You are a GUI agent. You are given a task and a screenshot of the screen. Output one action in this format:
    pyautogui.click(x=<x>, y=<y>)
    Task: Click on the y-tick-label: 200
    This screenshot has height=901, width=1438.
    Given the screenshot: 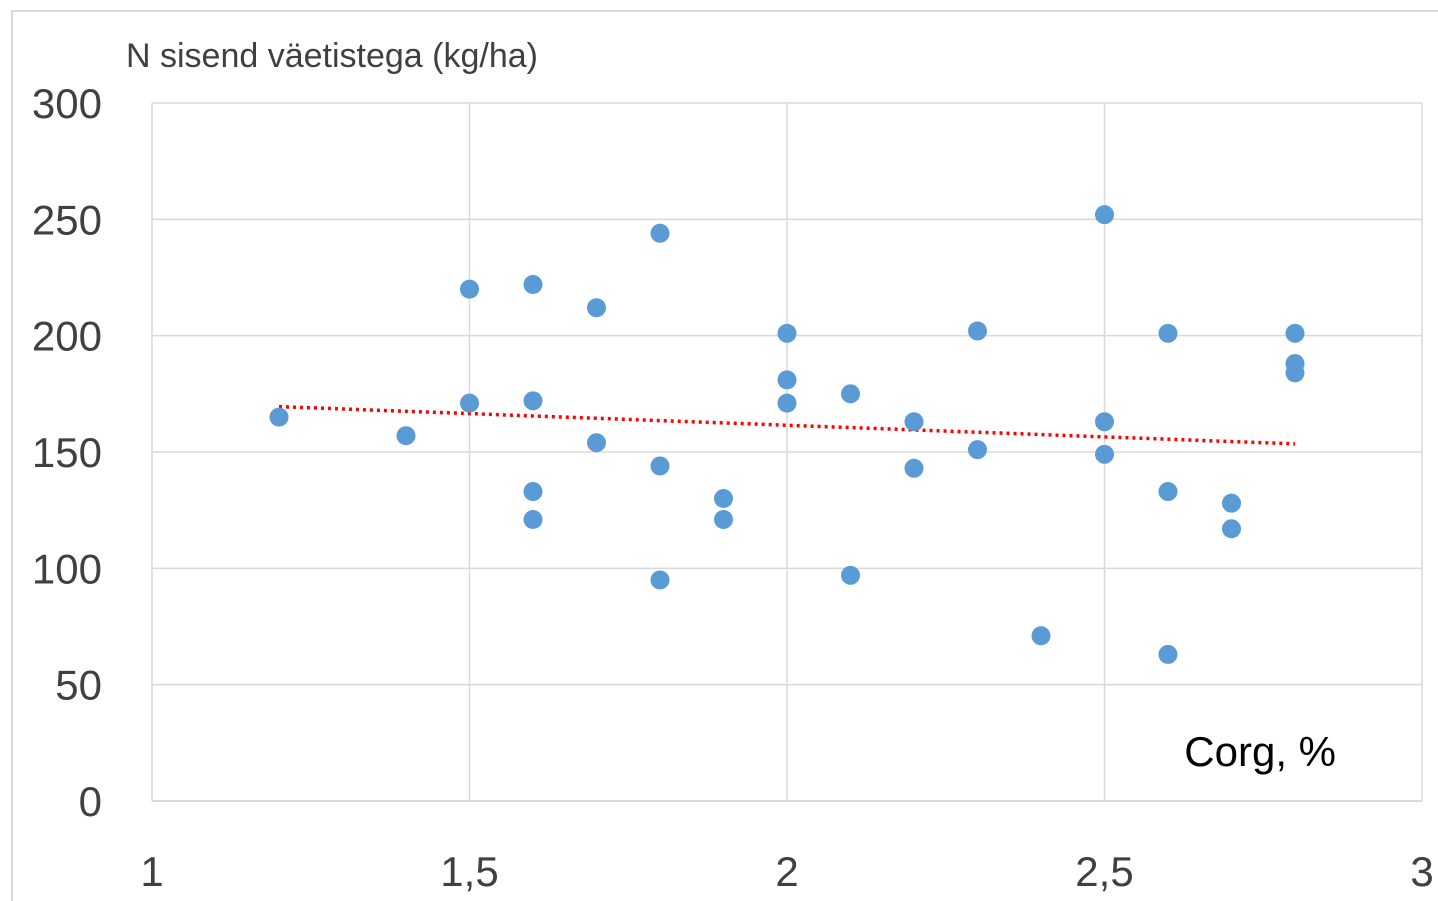 What is the action you would take?
    pyautogui.click(x=67, y=336)
    